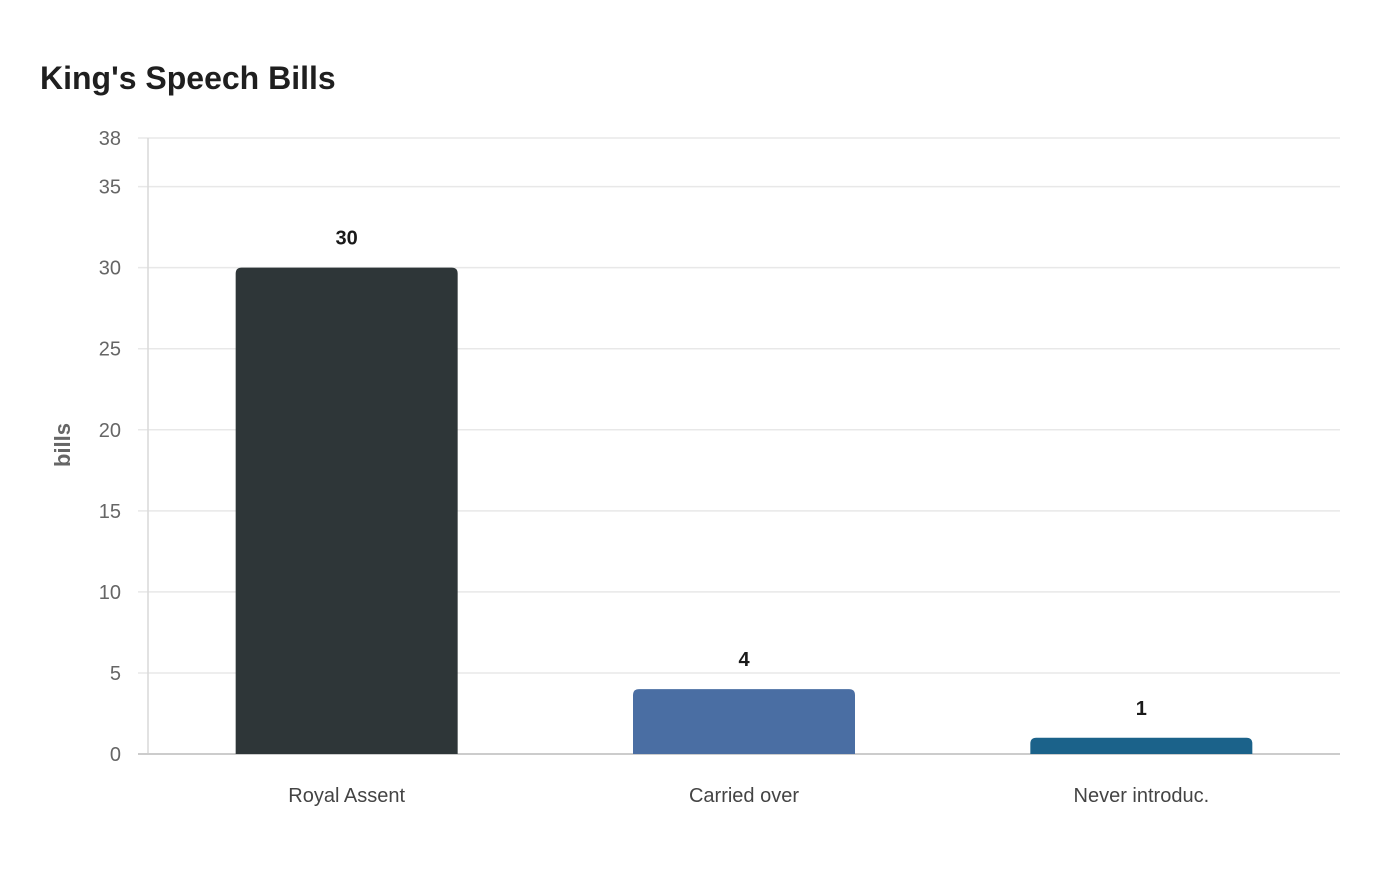 The height and width of the screenshot is (880, 1400). What do you see at coordinates (744, 796) in the screenshot?
I see `x-tick-label: Carried over` at bounding box center [744, 796].